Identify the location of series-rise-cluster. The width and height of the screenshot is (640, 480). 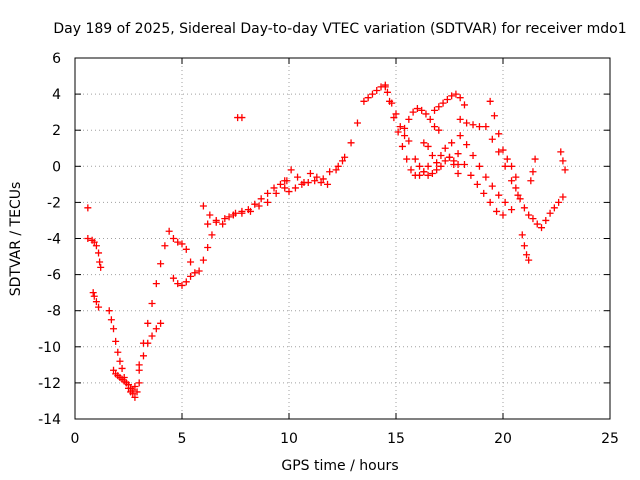
(192, 254).